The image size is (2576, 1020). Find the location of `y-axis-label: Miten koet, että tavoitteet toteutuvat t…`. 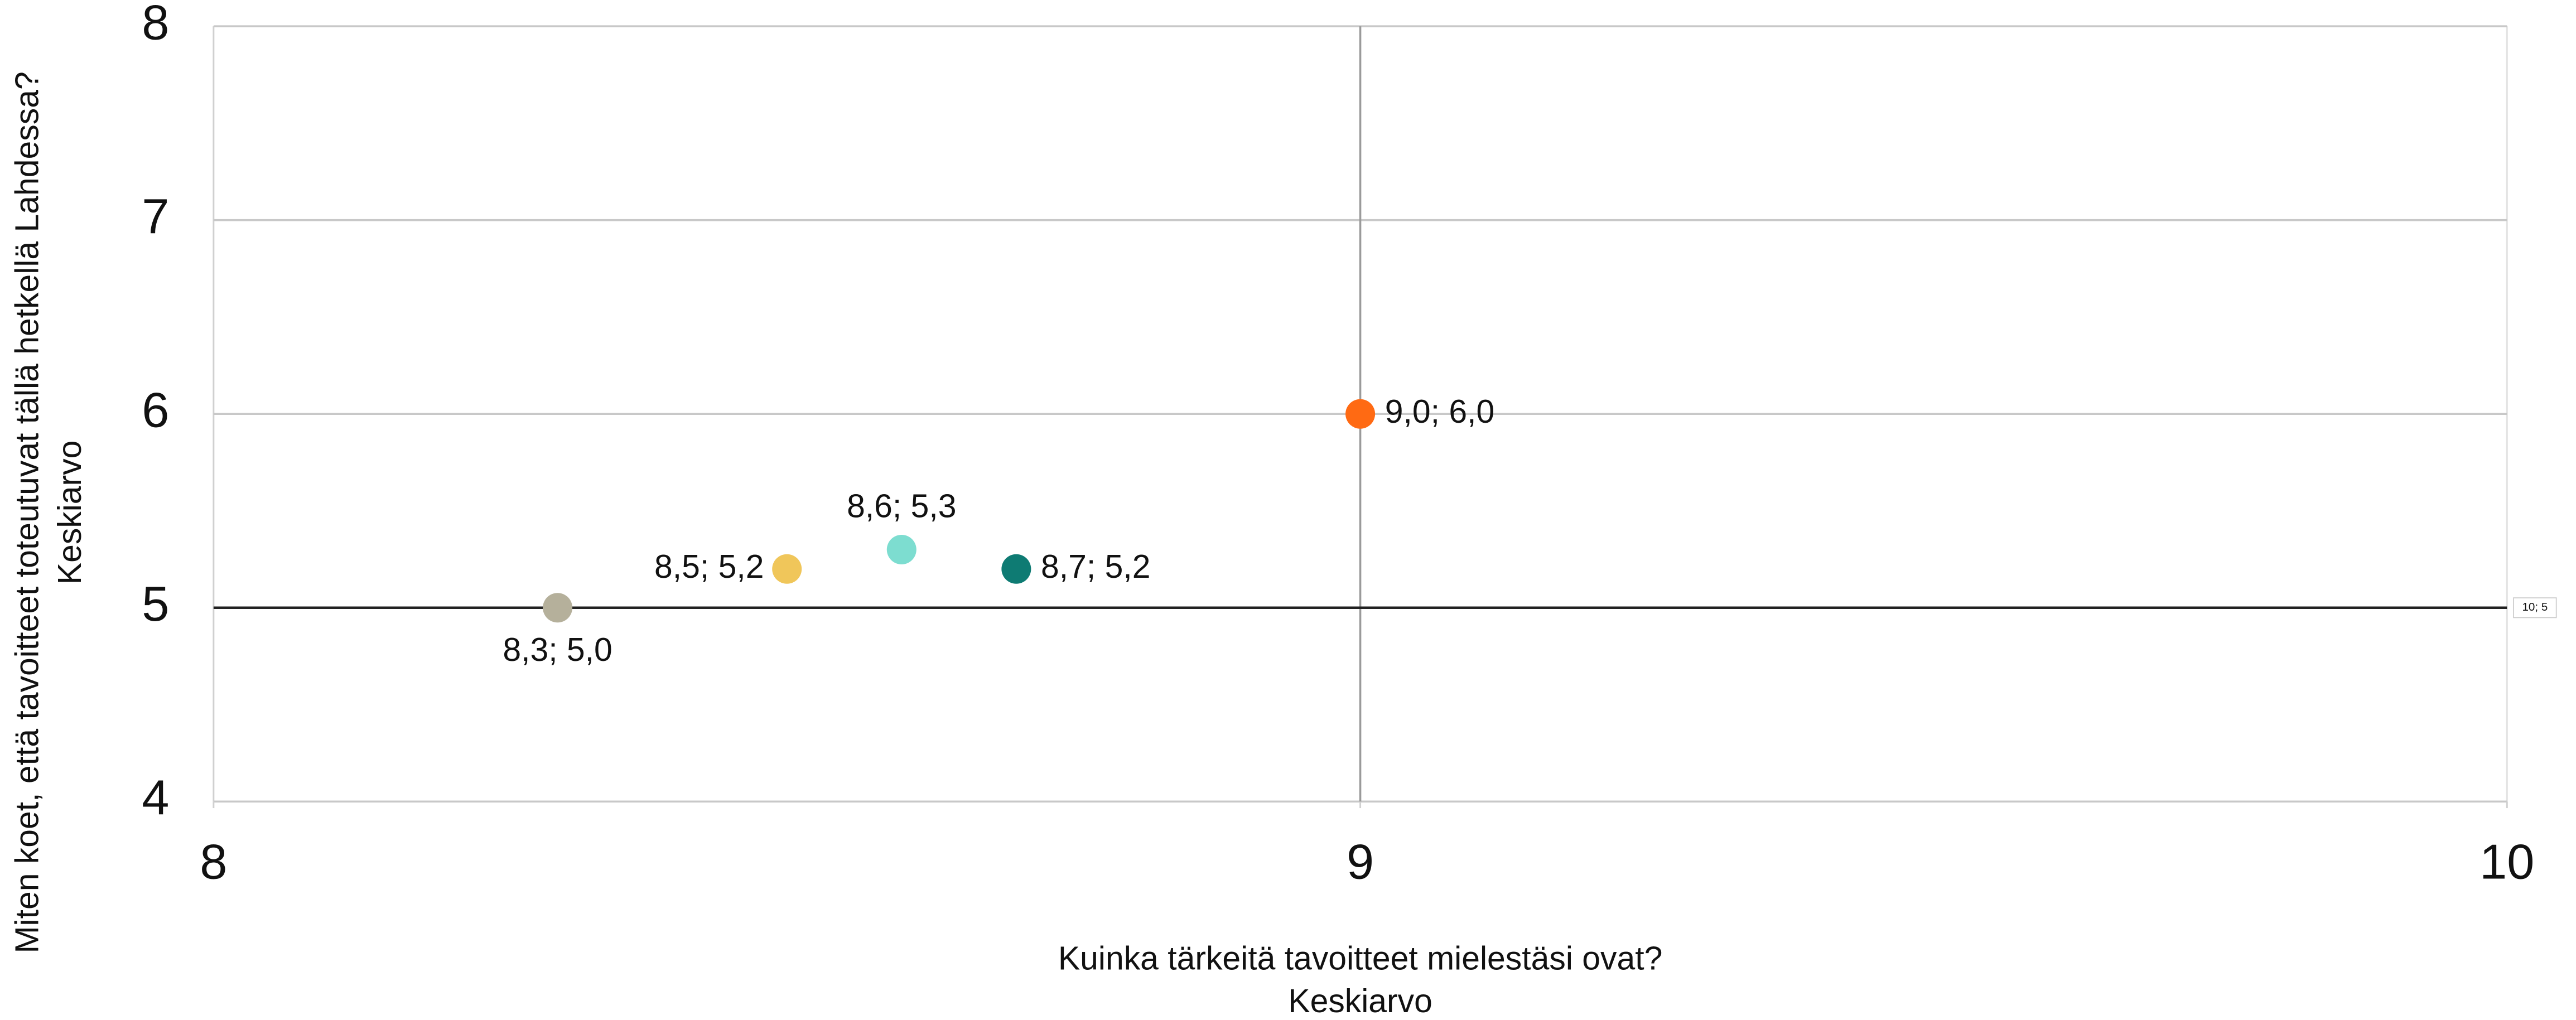

y-axis-label: Miten koet, että tavoitteet toteutuvat t… is located at coordinates (27, 512).